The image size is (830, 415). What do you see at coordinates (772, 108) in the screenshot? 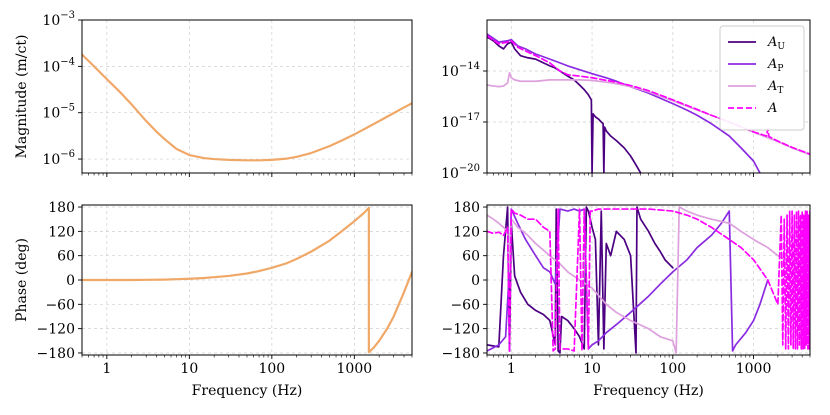
I see `legend-label: A` at bounding box center [772, 108].